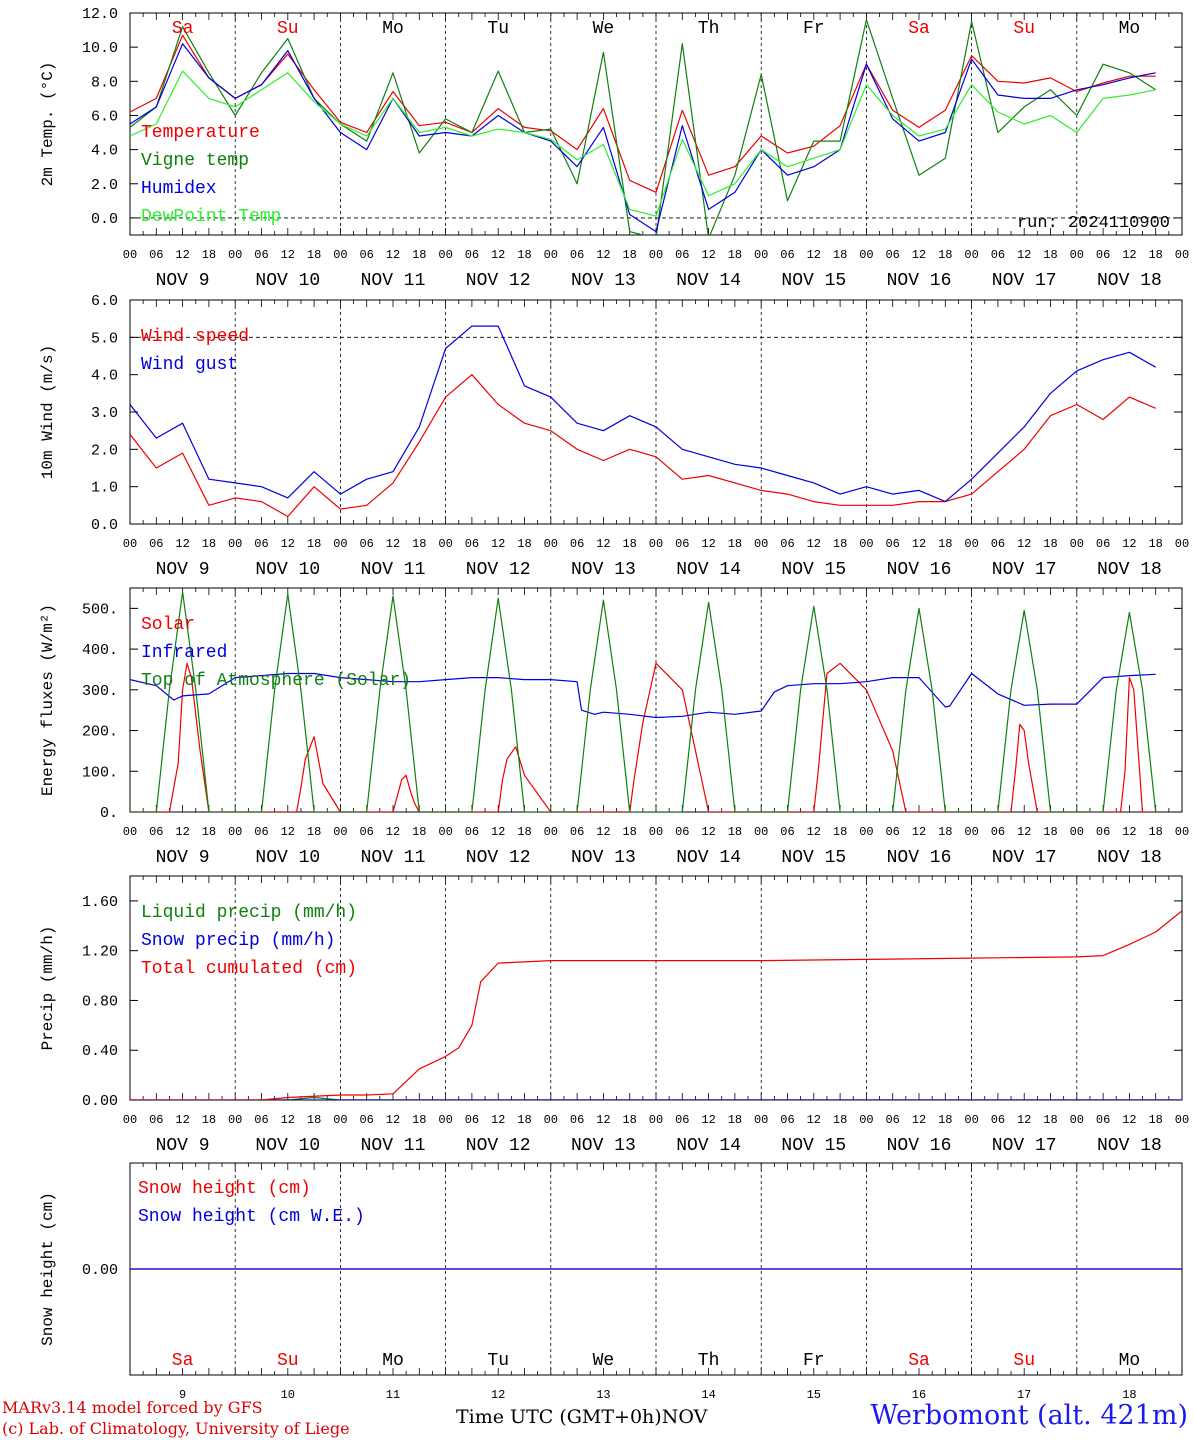  Describe the element at coordinates (104, 488) in the screenshot. I see `y-tick-label: 1.0` at that location.